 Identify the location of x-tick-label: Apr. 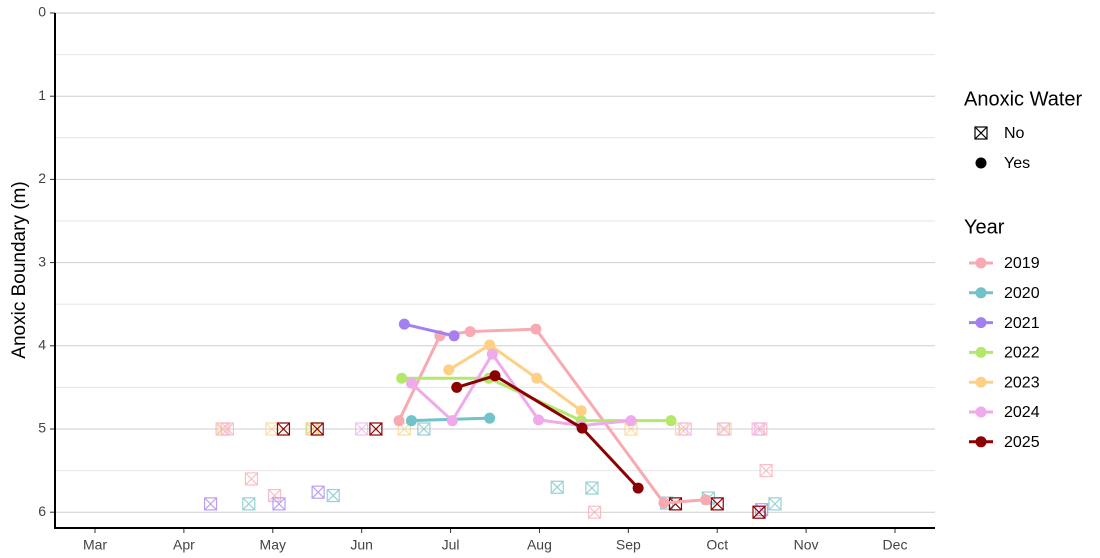
(184, 545).